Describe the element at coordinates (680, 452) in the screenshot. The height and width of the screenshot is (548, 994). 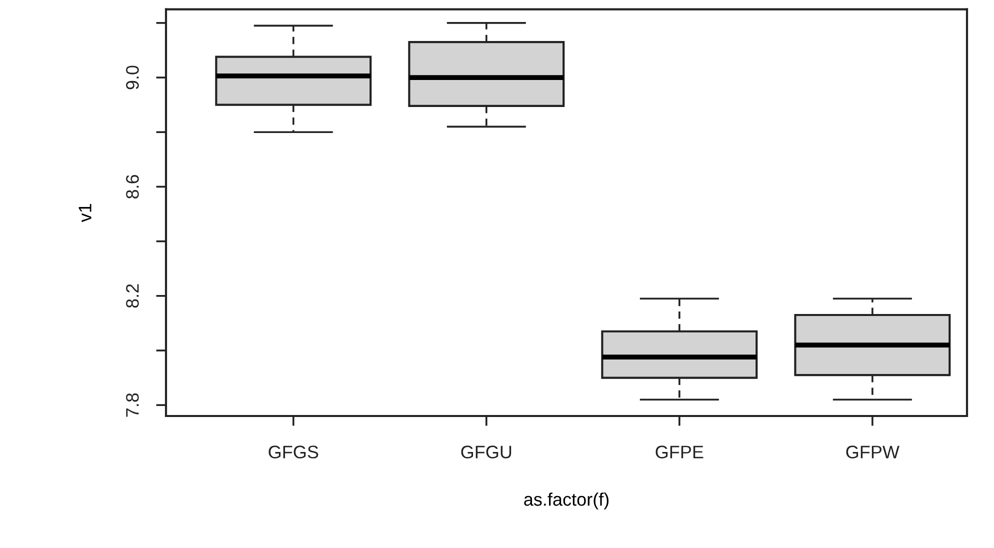
I see `x-tick-label: GFPE` at that location.